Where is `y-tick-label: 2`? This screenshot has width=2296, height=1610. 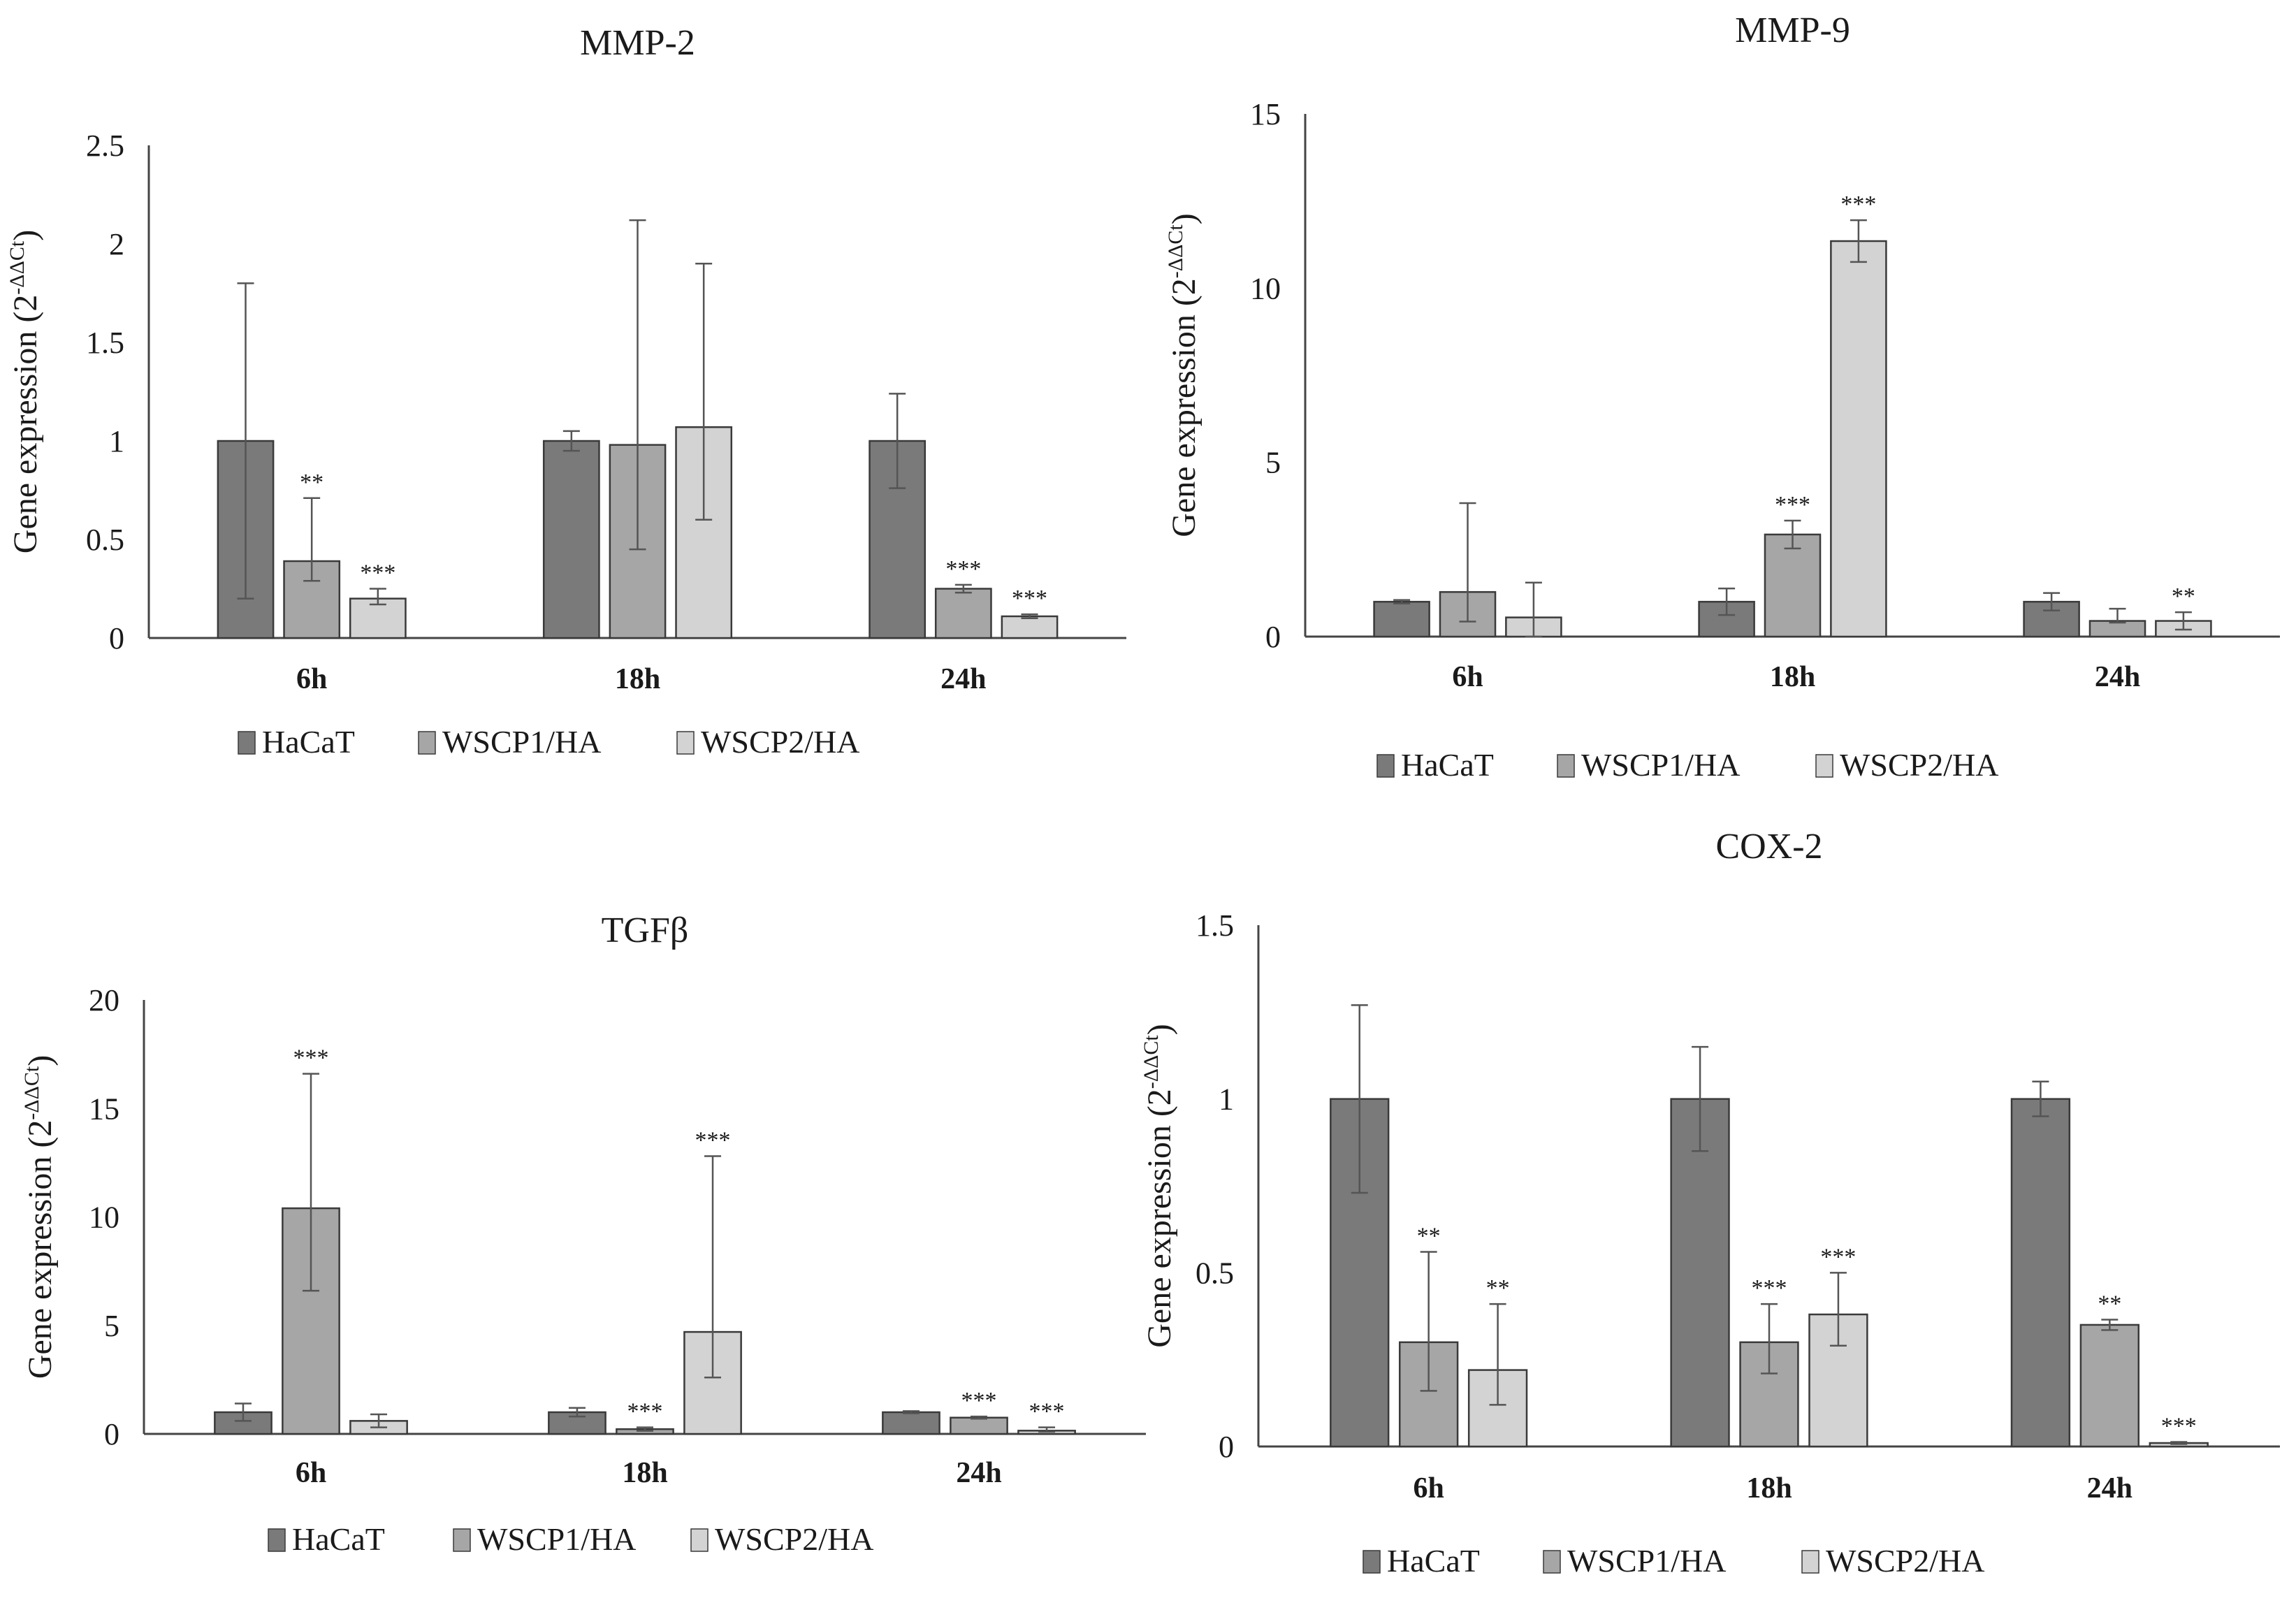 y-tick-label: 2 is located at coordinates (116, 244).